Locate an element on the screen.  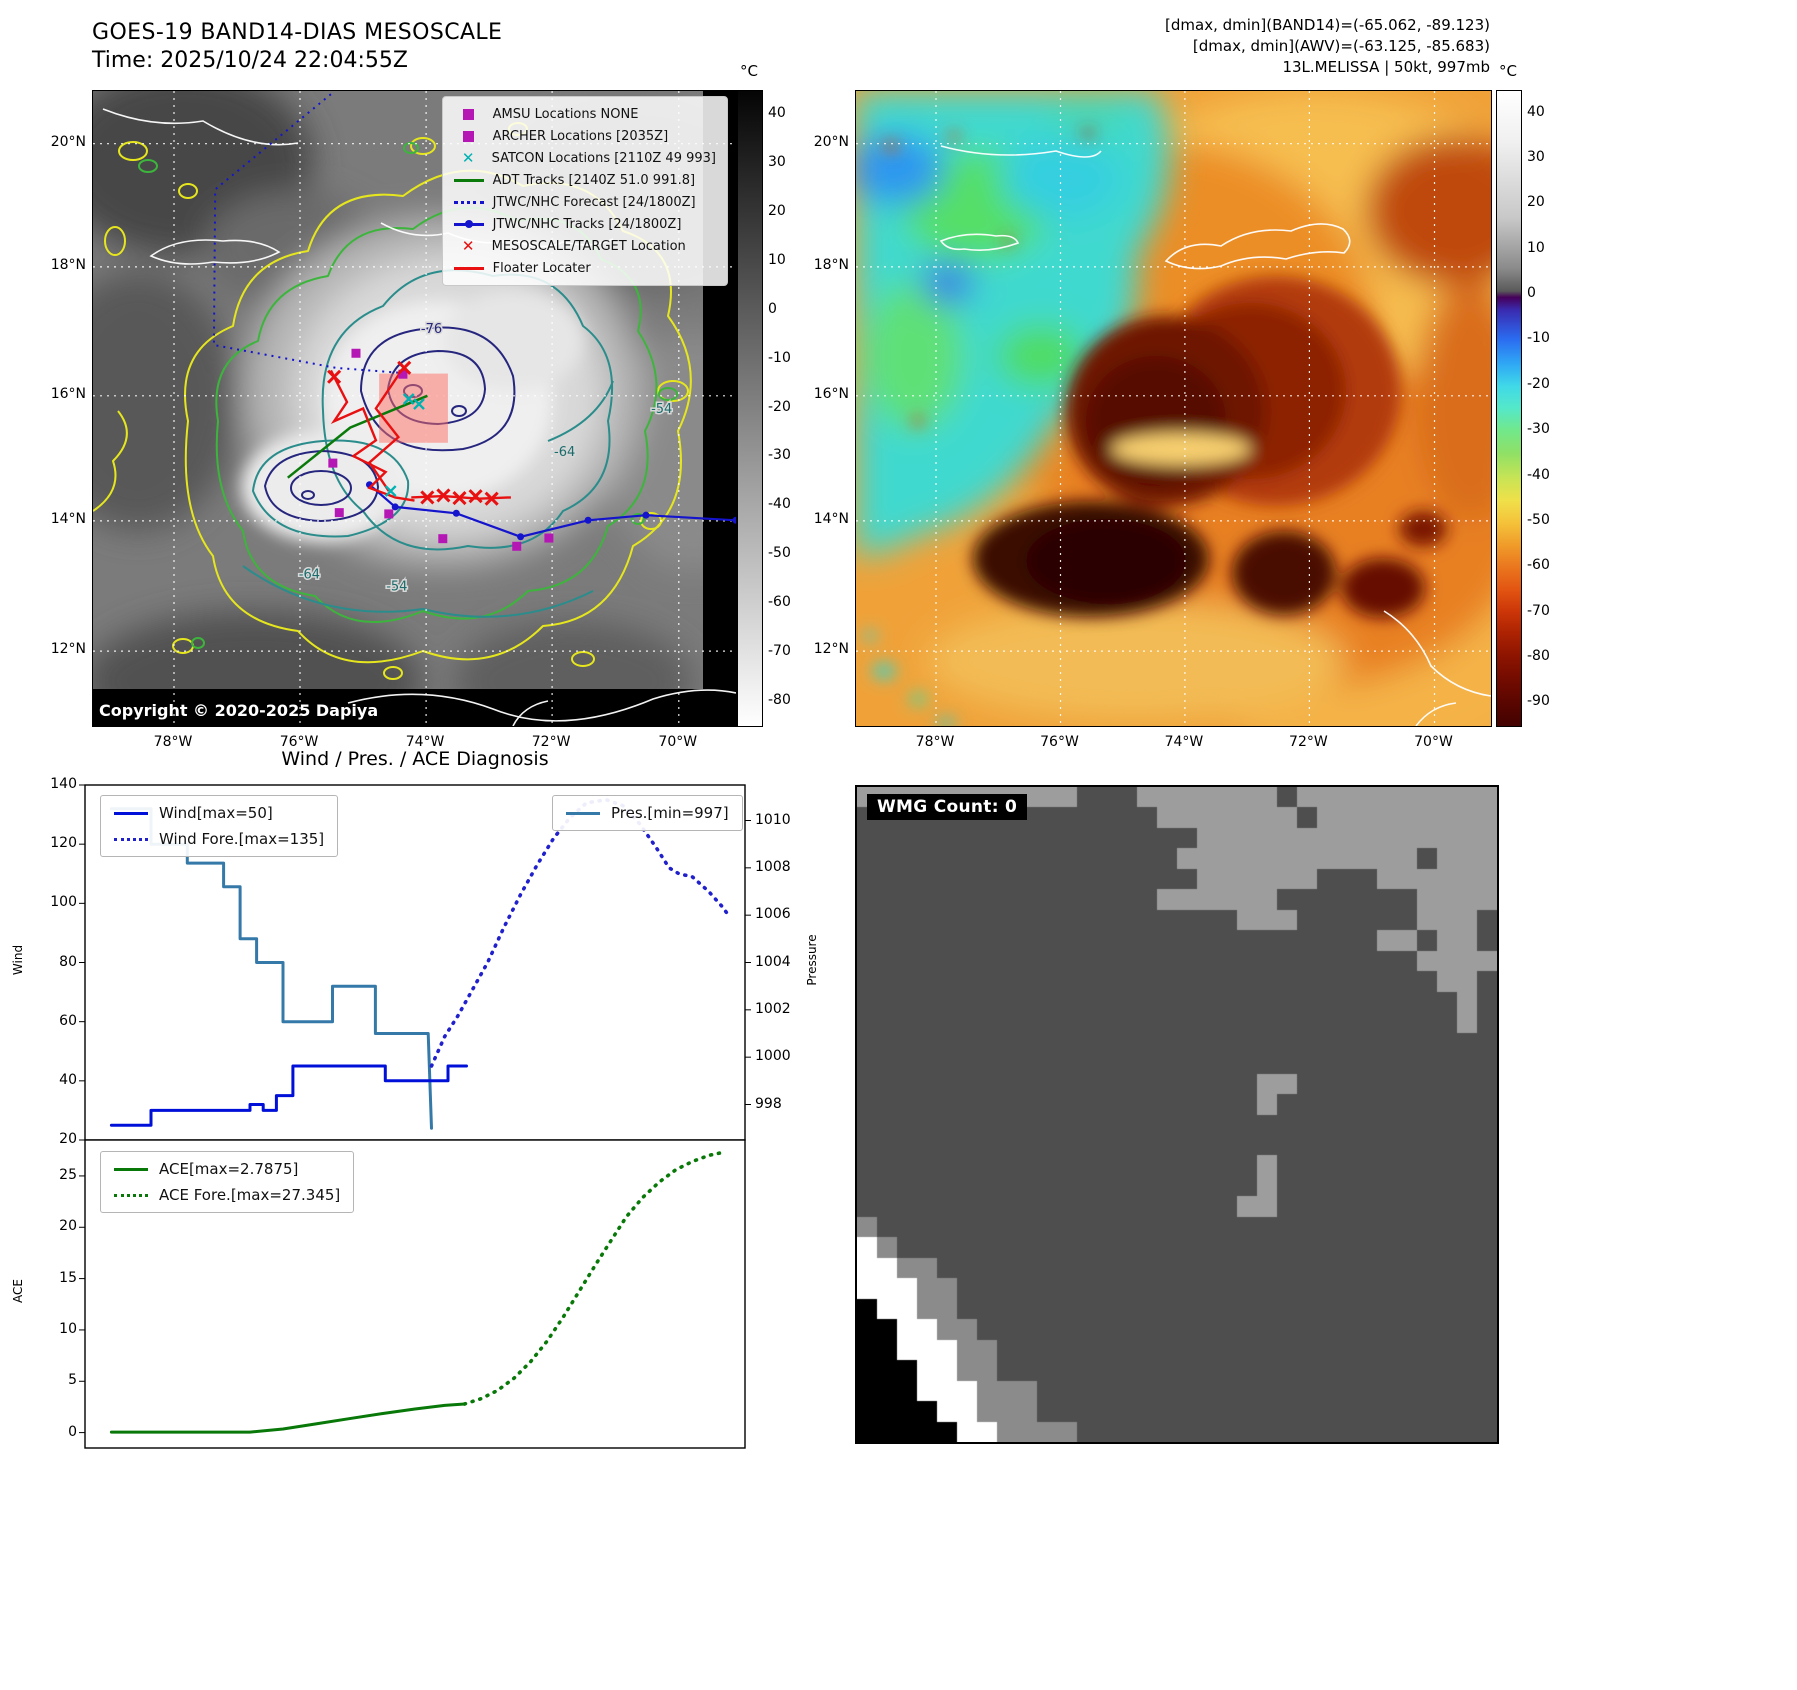
awv-colorbar-tick: 30 is located at coordinates (1536, 157).